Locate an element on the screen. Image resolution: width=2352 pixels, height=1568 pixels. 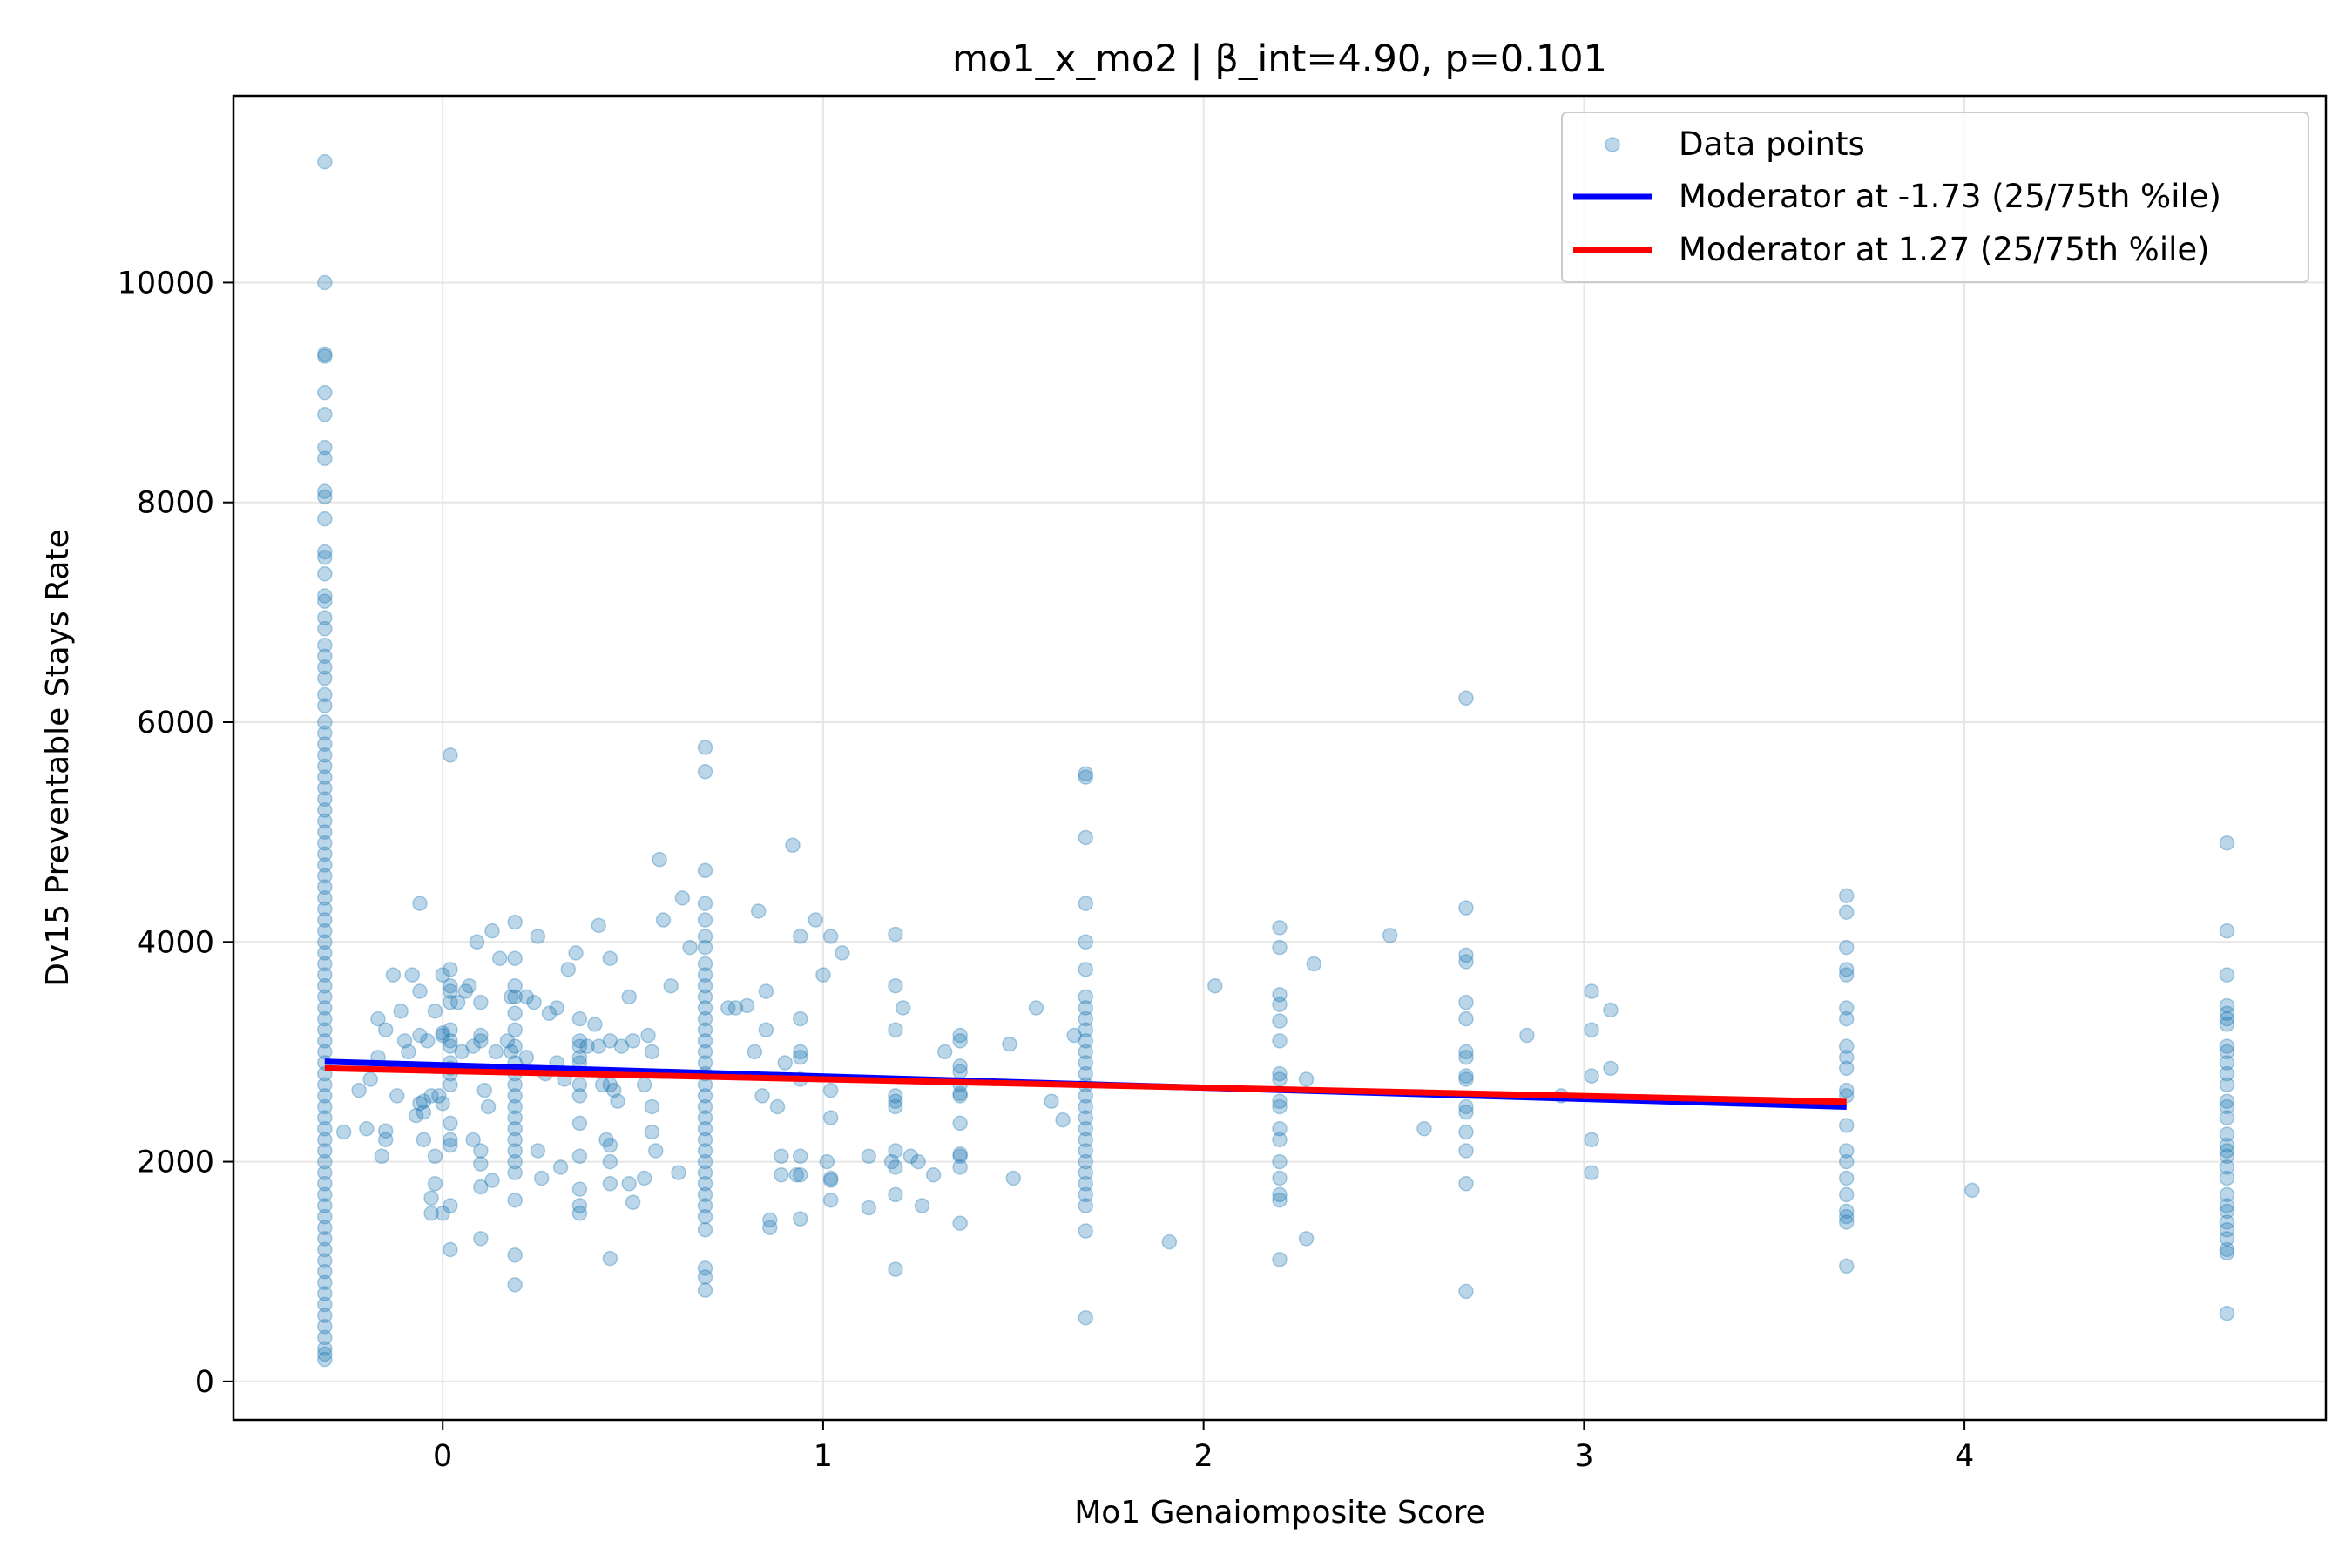
legend-frame is located at coordinates (1935, 198).